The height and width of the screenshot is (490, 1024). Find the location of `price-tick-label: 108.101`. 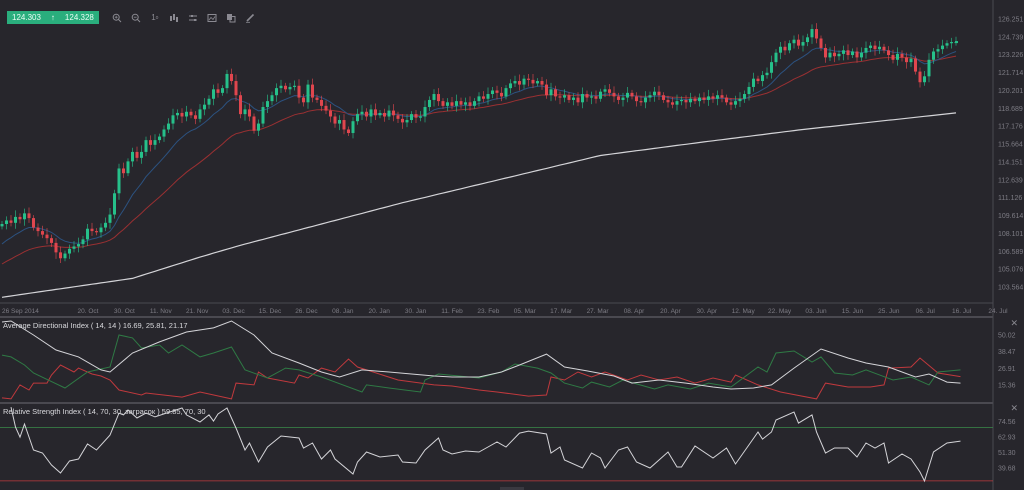

price-tick-label: 108.101 is located at coordinates (1010, 234).